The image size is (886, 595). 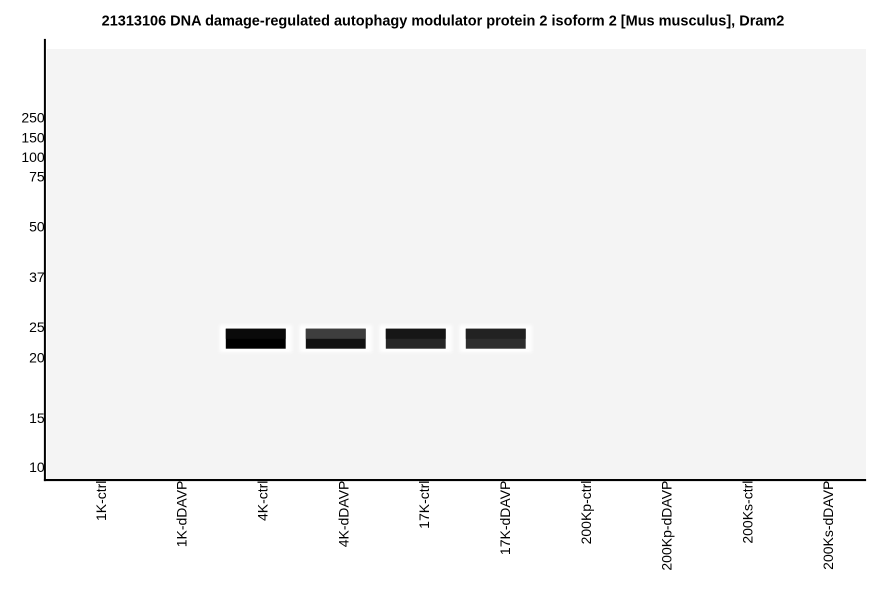 I want to click on svg-text: 50, so click(x=37, y=227).